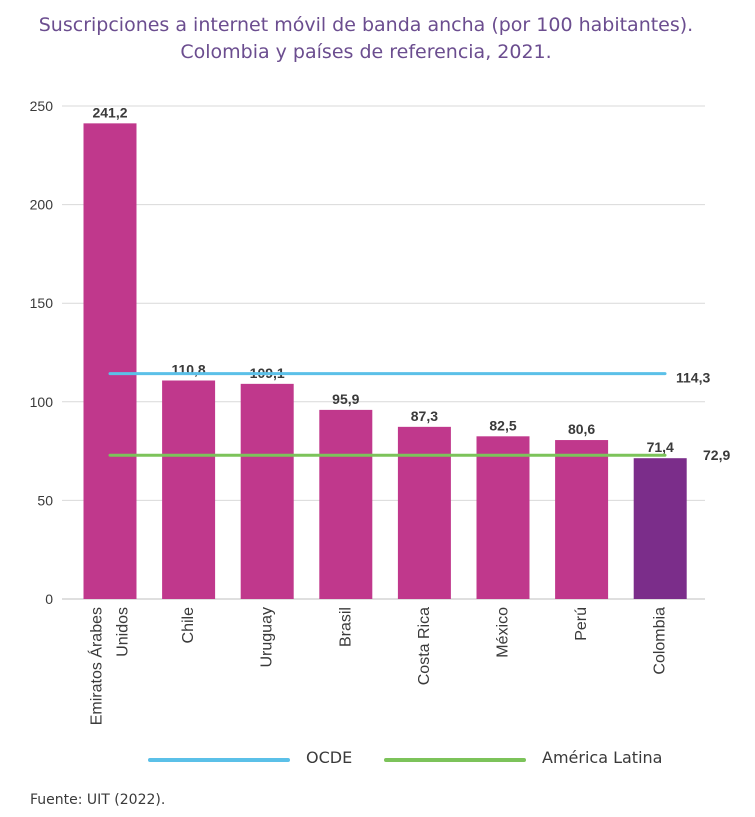 This screenshot has height=817, width=755. What do you see at coordinates (660, 641) in the screenshot?
I see `x-tick-label: Colombia` at bounding box center [660, 641].